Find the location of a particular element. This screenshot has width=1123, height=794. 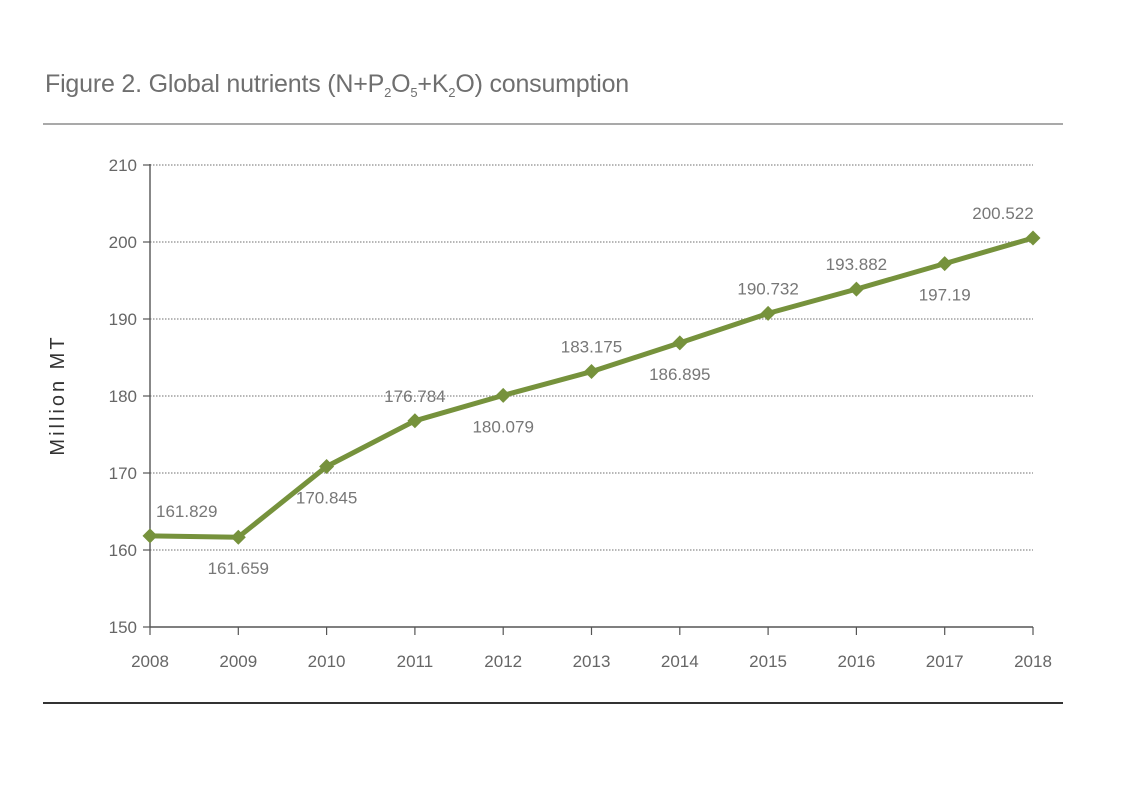

y-tick-label: 160 is located at coordinates (123, 550).